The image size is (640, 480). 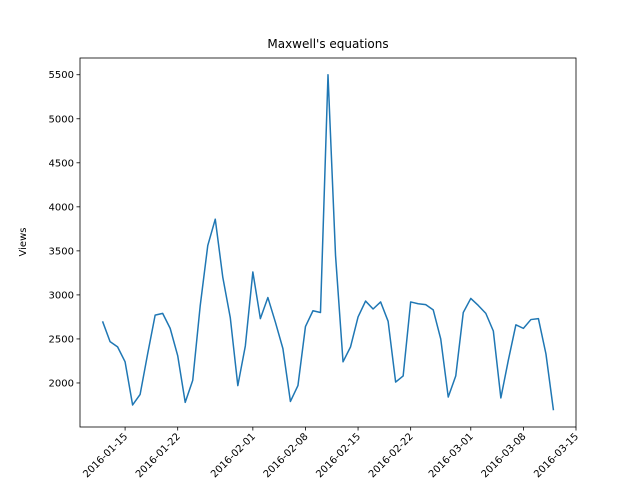 What do you see at coordinates (61, 295) in the screenshot?
I see `y-tick-label: 3000` at bounding box center [61, 295].